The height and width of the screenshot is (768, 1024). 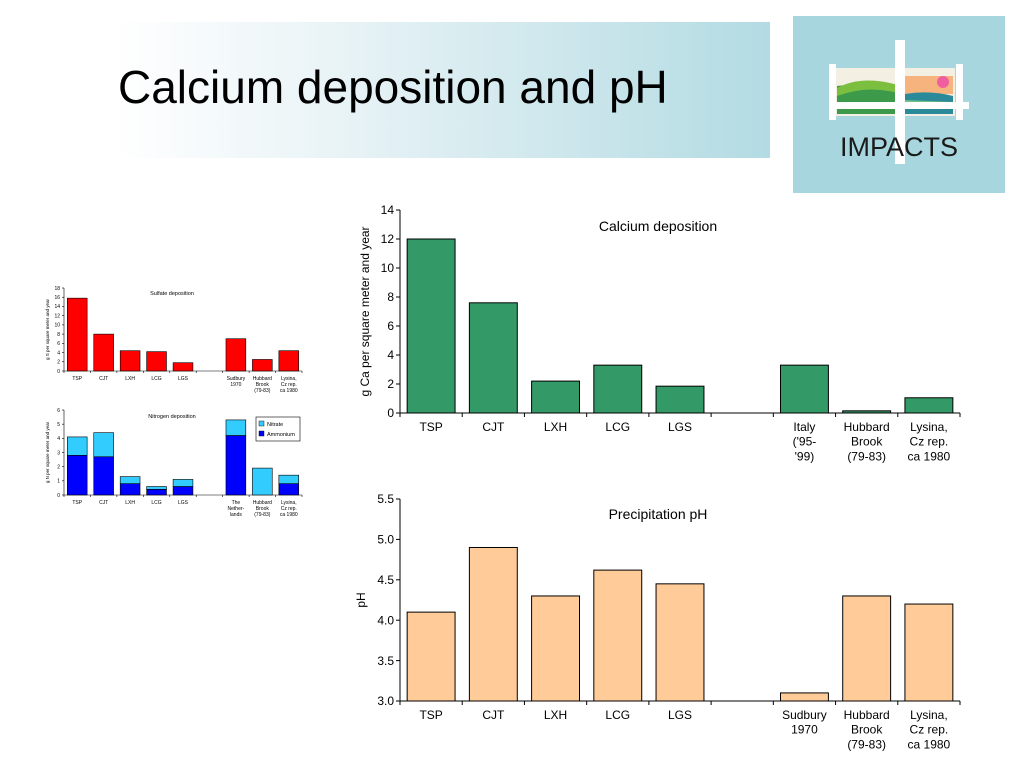 I want to click on x-tick-label: Sudbury, so click(x=804, y=715).